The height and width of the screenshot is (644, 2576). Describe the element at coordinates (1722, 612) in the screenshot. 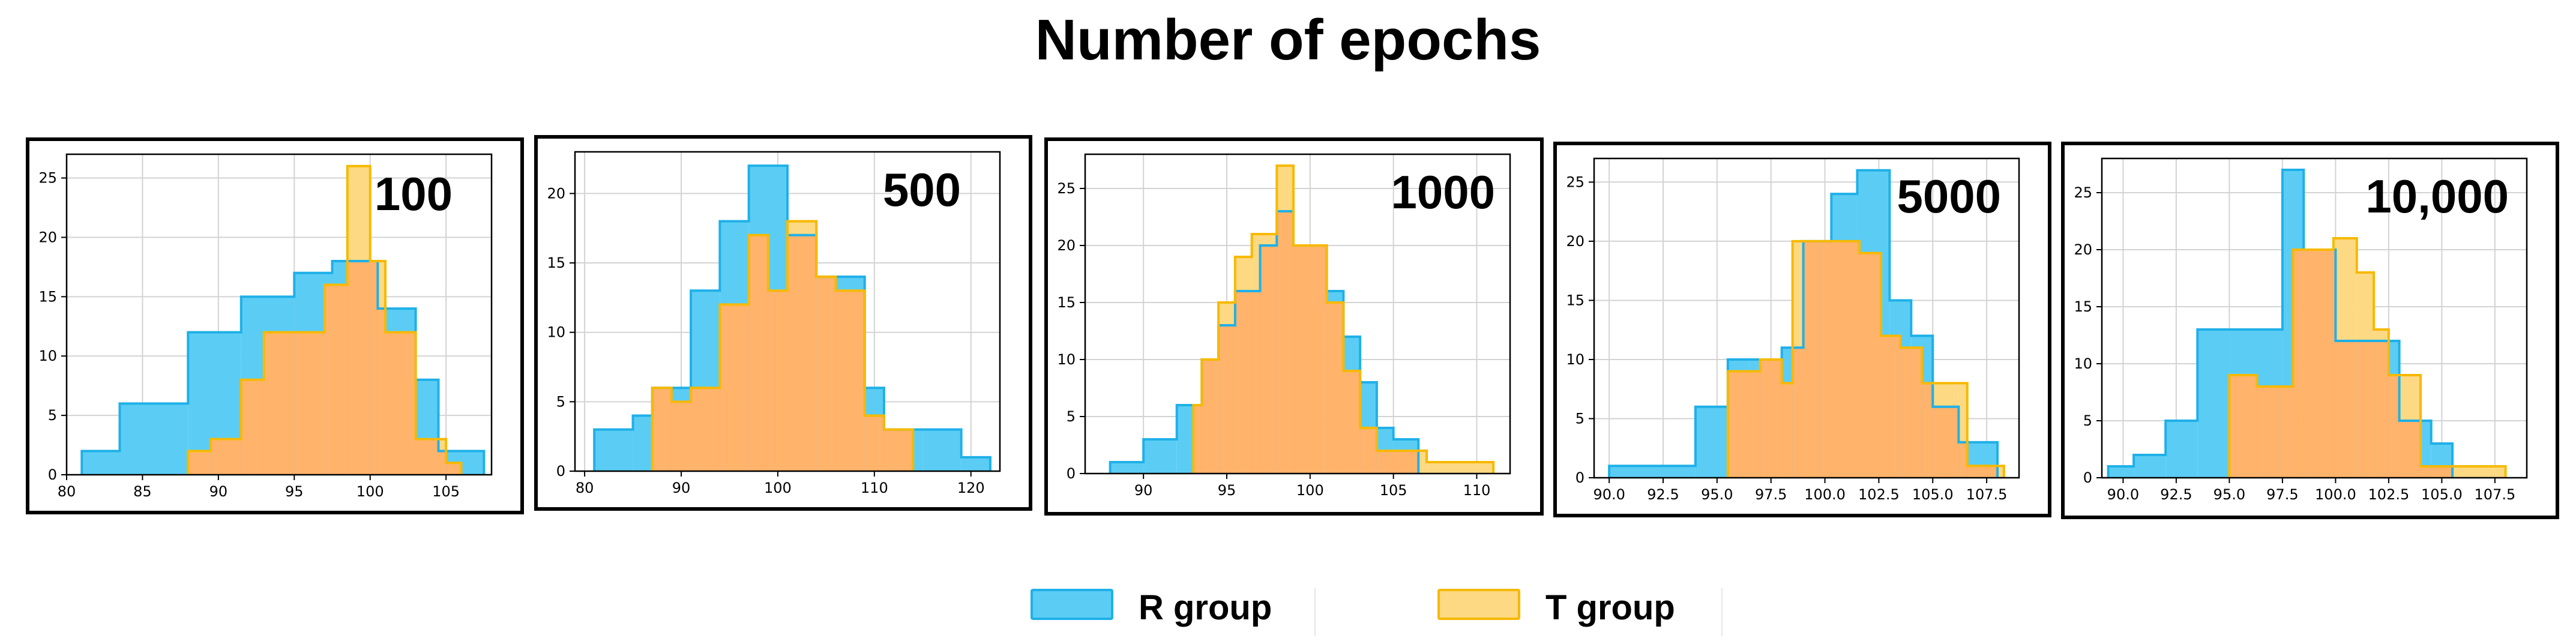

I see `legend-divider-right` at that location.